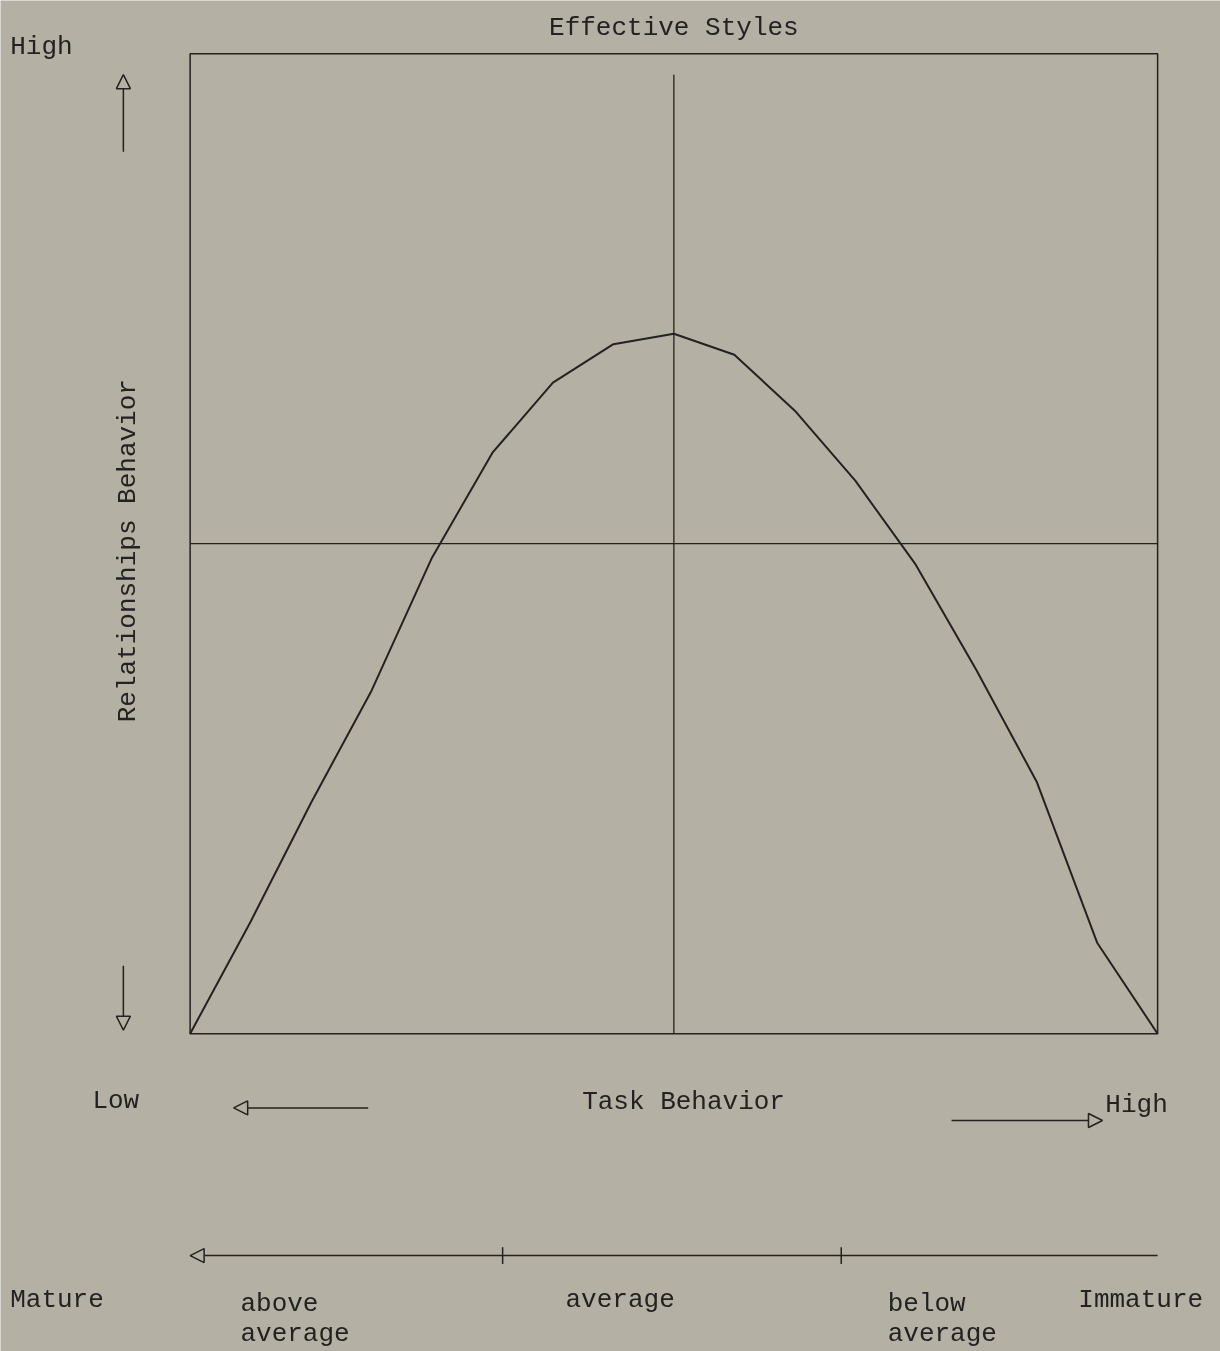  What do you see at coordinates (683, 1102) in the screenshot?
I see `x-axis-title: Task Behavior` at bounding box center [683, 1102].